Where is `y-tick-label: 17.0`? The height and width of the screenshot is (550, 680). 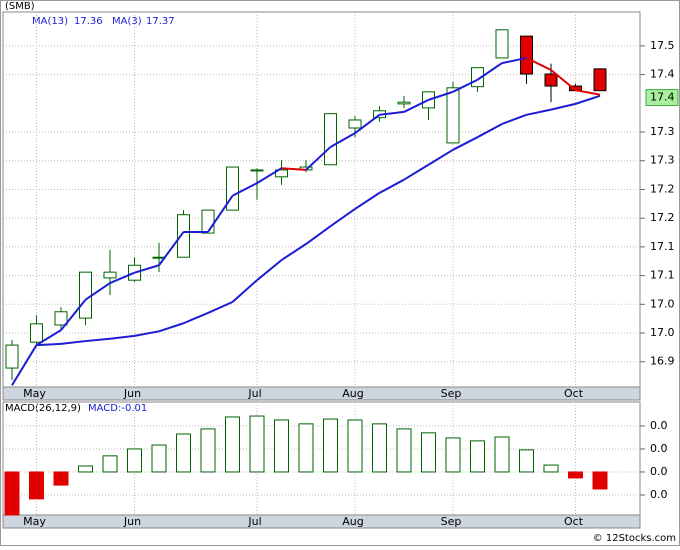 y-tick-label: 17.0 is located at coordinates (662, 332).